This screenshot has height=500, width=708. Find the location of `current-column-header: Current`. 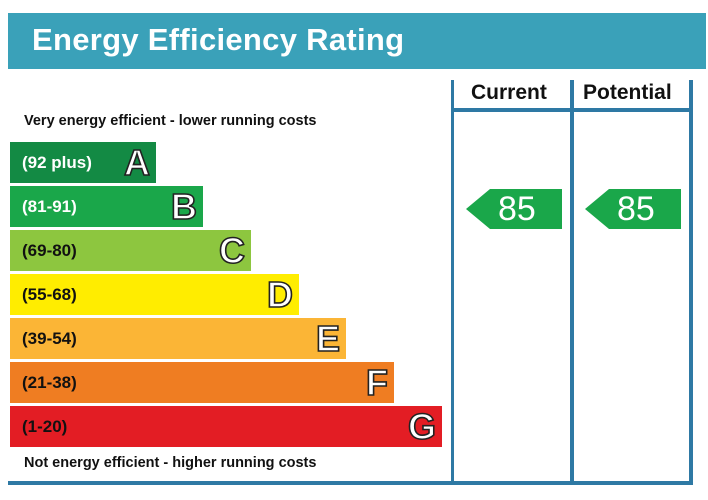

current-column-header: Current is located at coordinates (509, 92).